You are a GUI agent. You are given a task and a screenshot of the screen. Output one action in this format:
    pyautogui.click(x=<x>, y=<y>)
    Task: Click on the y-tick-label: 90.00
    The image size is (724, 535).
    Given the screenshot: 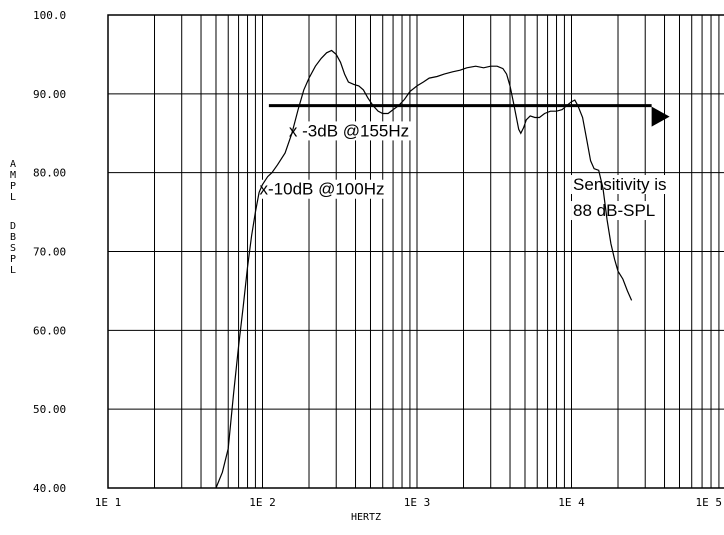 What is the action you would take?
    pyautogui.click(x=49, y=94)
    